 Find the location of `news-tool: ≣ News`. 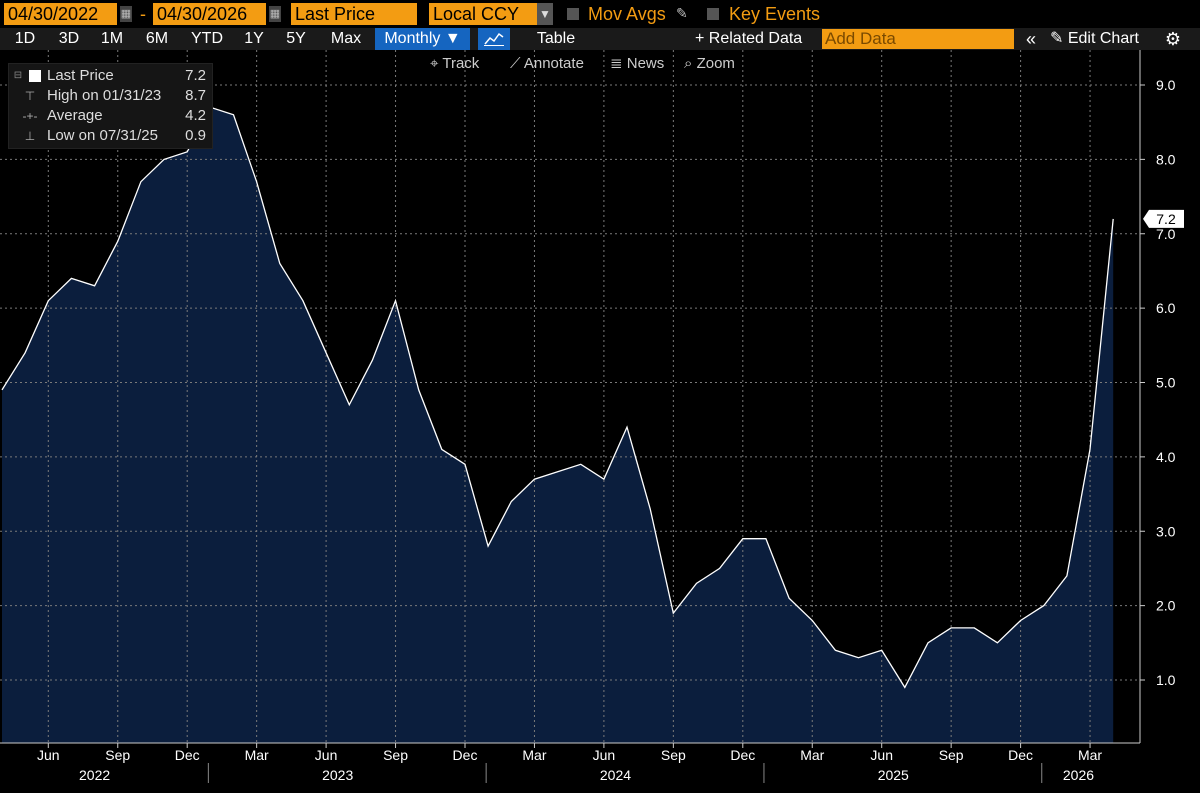

news-tool: ≣ News is located at coordinates (637, 64).